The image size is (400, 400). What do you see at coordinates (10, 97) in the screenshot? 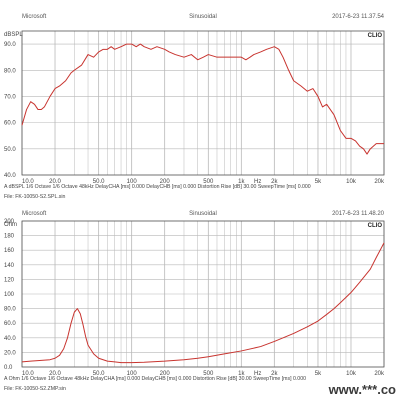
I see `y-tick-label: 70.0` at bounding box center [10, 97].